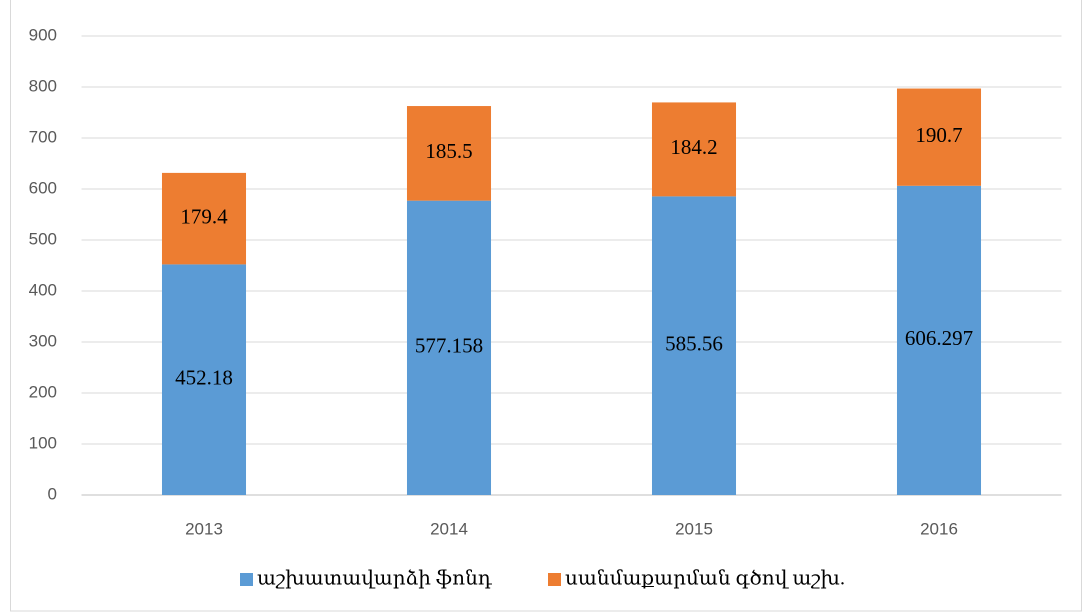 The height and width of the screenshot is (613, 1083). Describe the element at coordinates (204, 528) in the screenshot. I see `x-tick-label: 2013` at that location.